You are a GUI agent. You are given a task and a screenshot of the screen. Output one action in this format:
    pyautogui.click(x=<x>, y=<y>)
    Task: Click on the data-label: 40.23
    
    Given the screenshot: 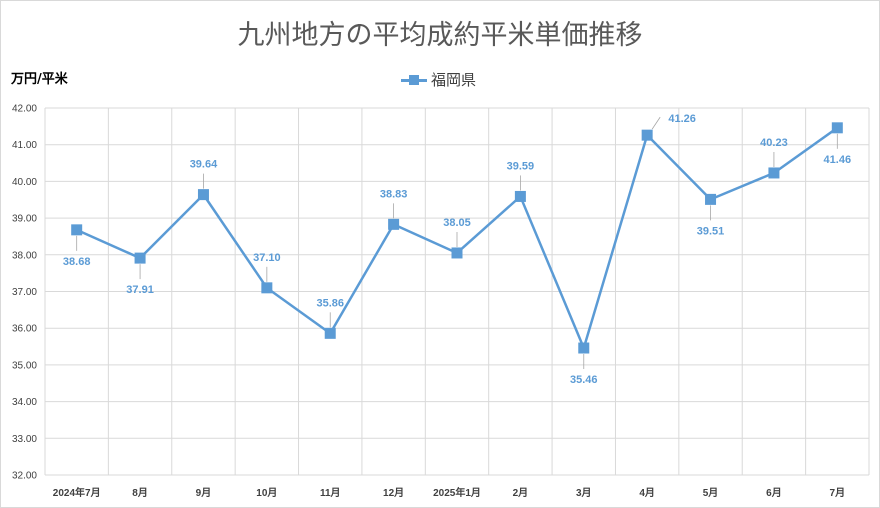 What is the action you would take?
    pyautogui.click(x=774, y=143)
    